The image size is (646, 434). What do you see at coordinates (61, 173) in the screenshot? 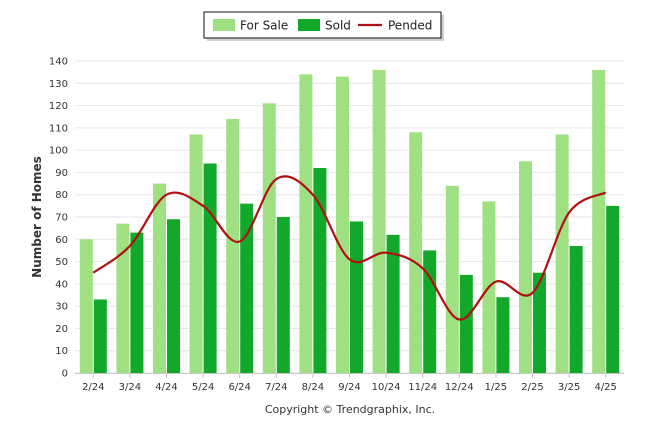
I see `y-tick-label: 90` at bounding box center [61, 173].